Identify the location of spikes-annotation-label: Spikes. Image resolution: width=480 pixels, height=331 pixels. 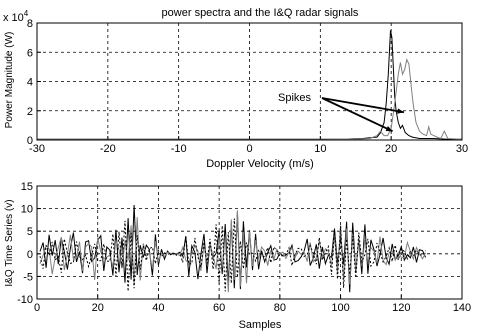
(295, 98).